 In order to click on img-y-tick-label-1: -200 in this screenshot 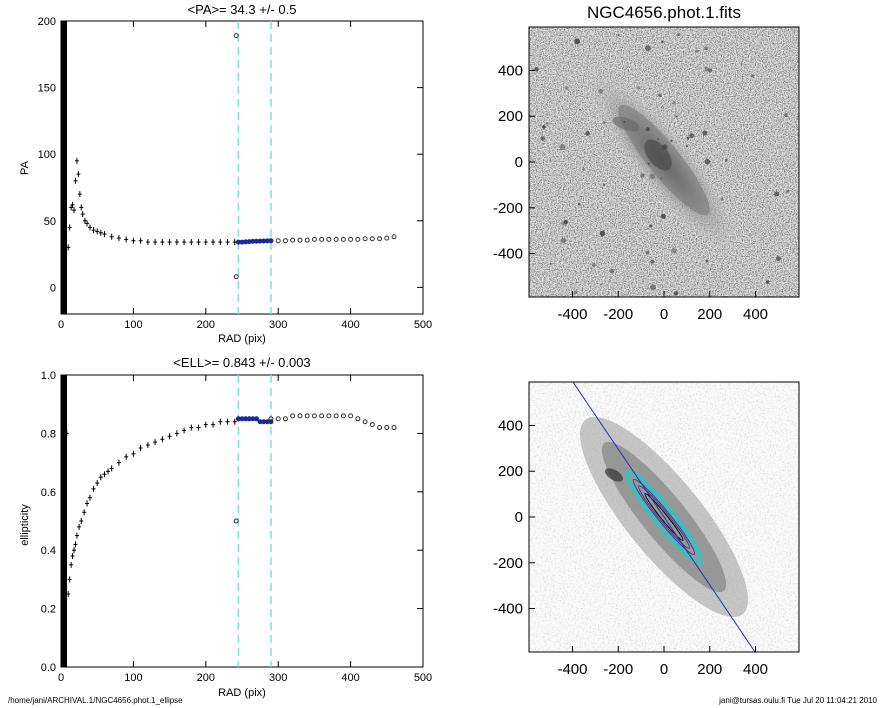, I will do `click(508, 208)`.